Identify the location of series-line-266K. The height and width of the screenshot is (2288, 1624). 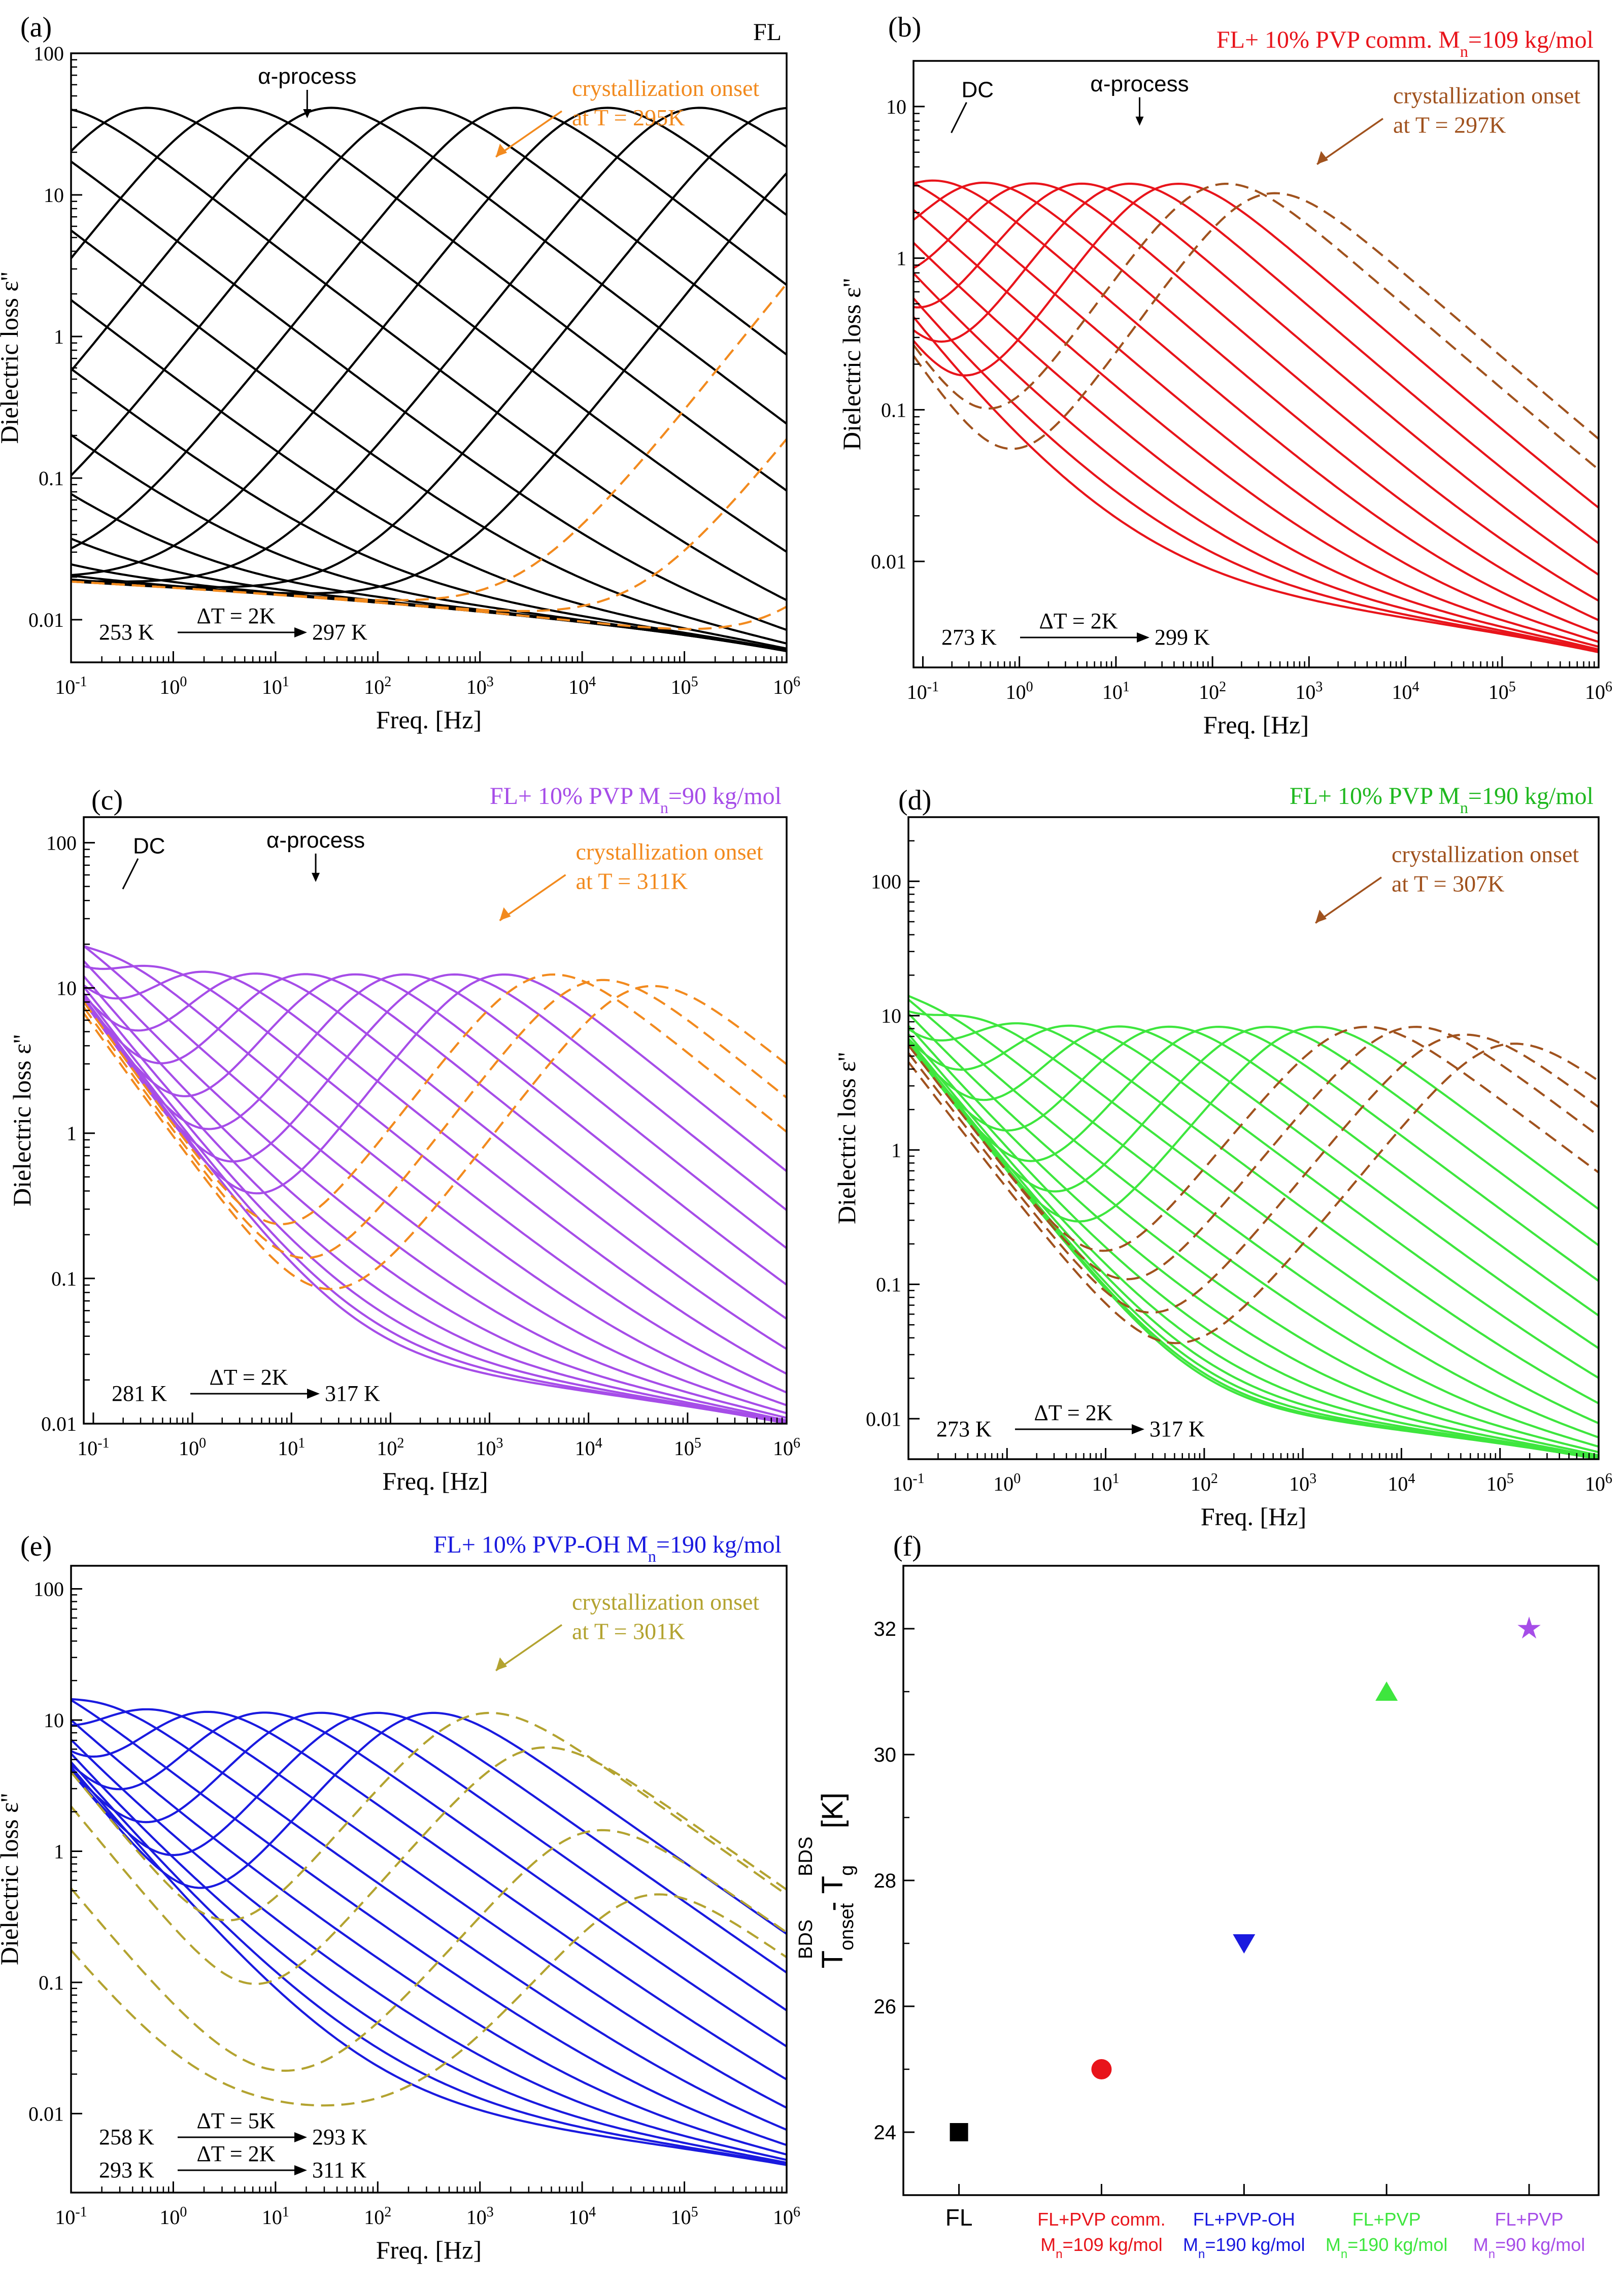
(429, 1937).